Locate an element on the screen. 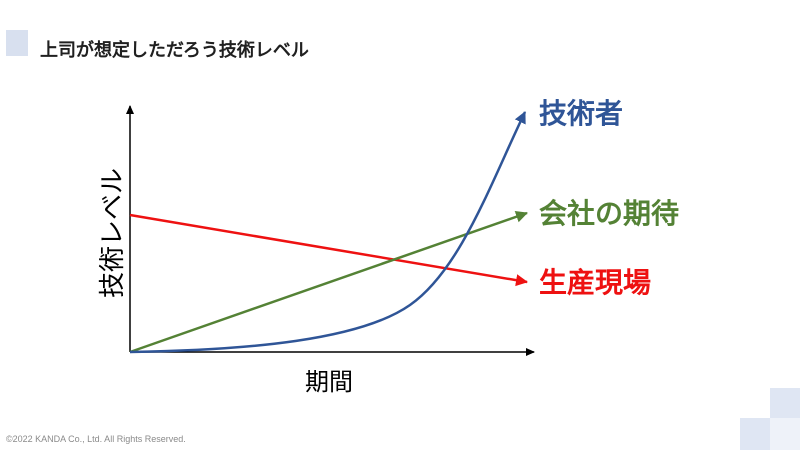  engineer-label: 技術者 is located at coordinates (581, 113).